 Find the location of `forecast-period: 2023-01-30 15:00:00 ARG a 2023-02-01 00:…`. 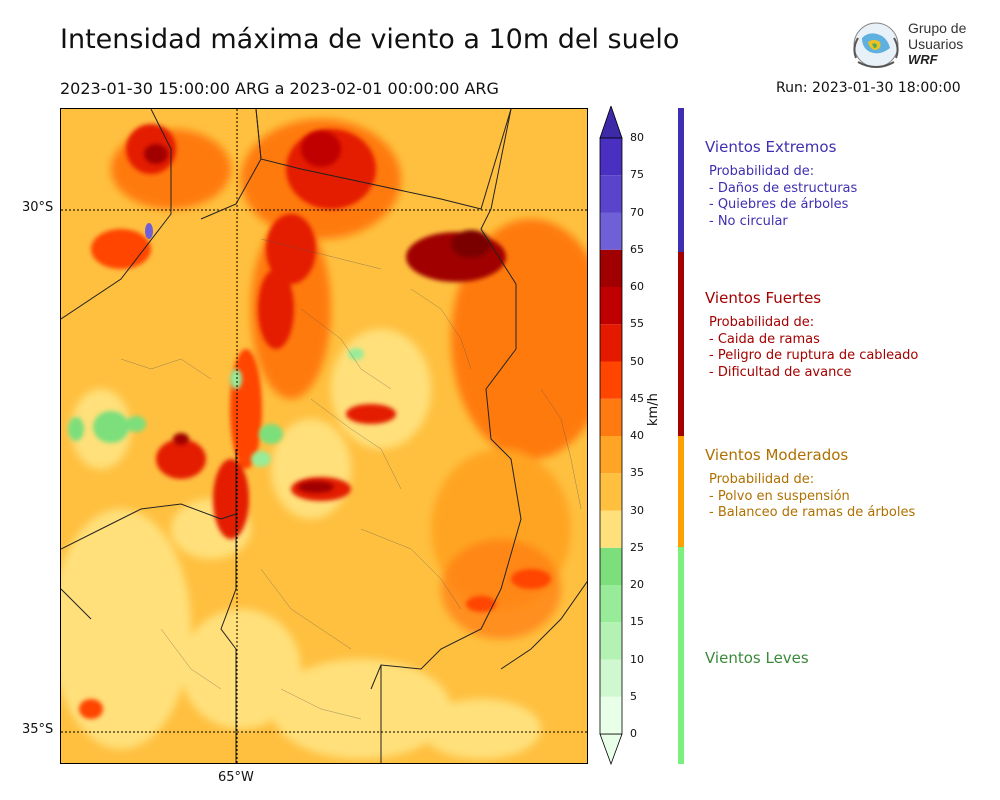

forecast-period: 2023-01-30 15:00:00 ARG a 2023-02-01 00:… is located at coordinates (279, 88).